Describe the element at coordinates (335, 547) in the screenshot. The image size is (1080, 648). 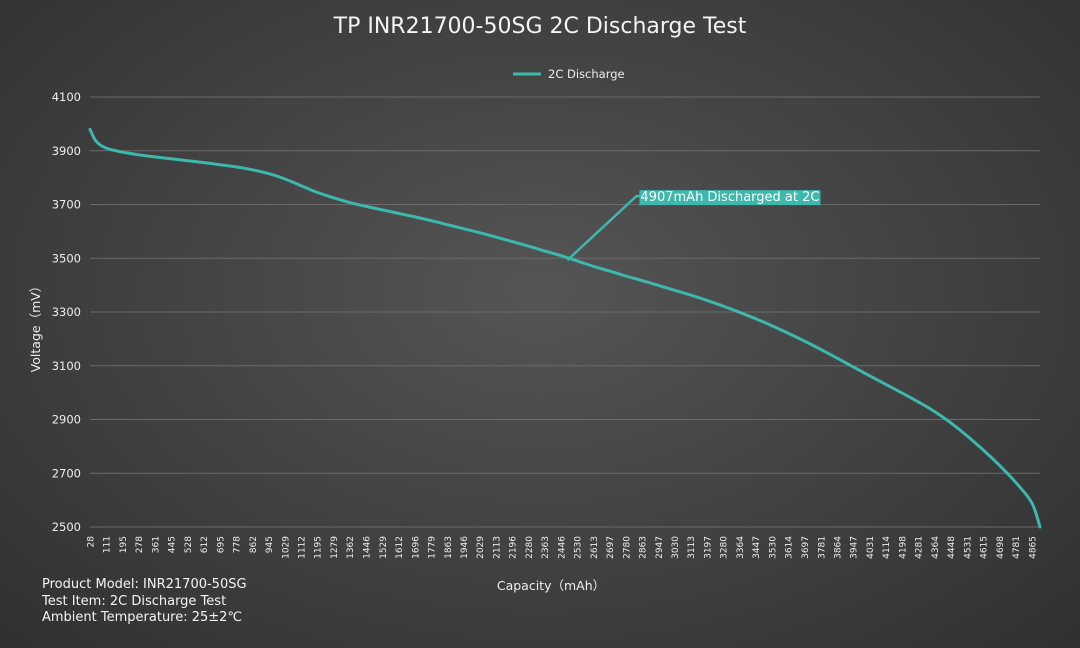
I see `x-tick-label: 1279` at that location.